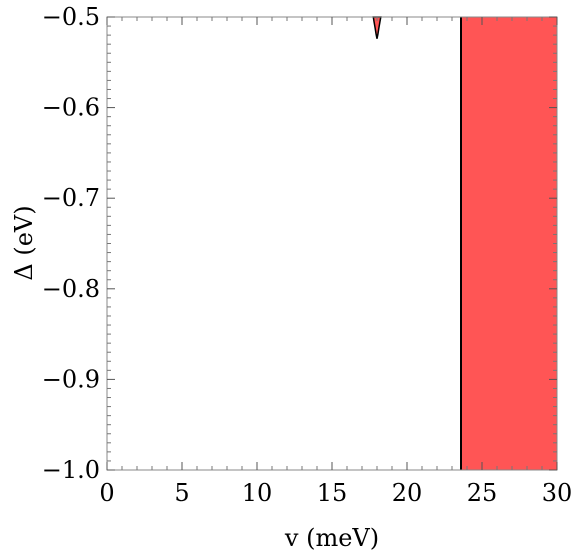  Describe the element at coordinates (331, 538) in the screenshot. I see `x-axis-label: v (meV)` at that location.